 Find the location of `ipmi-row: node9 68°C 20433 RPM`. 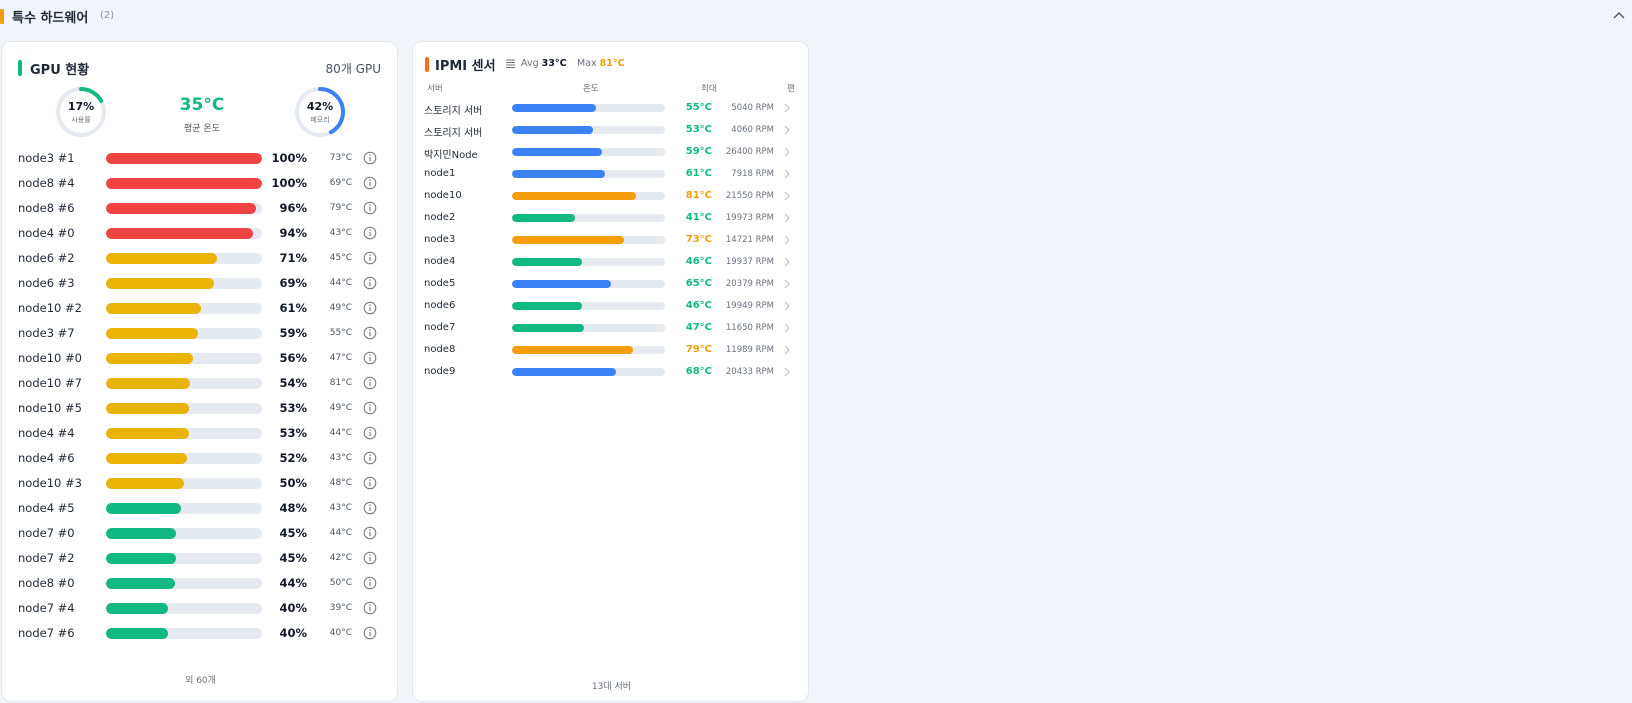

ipmi-row: node9 68°C 20433 RPM is located at coordinates (612, 372).